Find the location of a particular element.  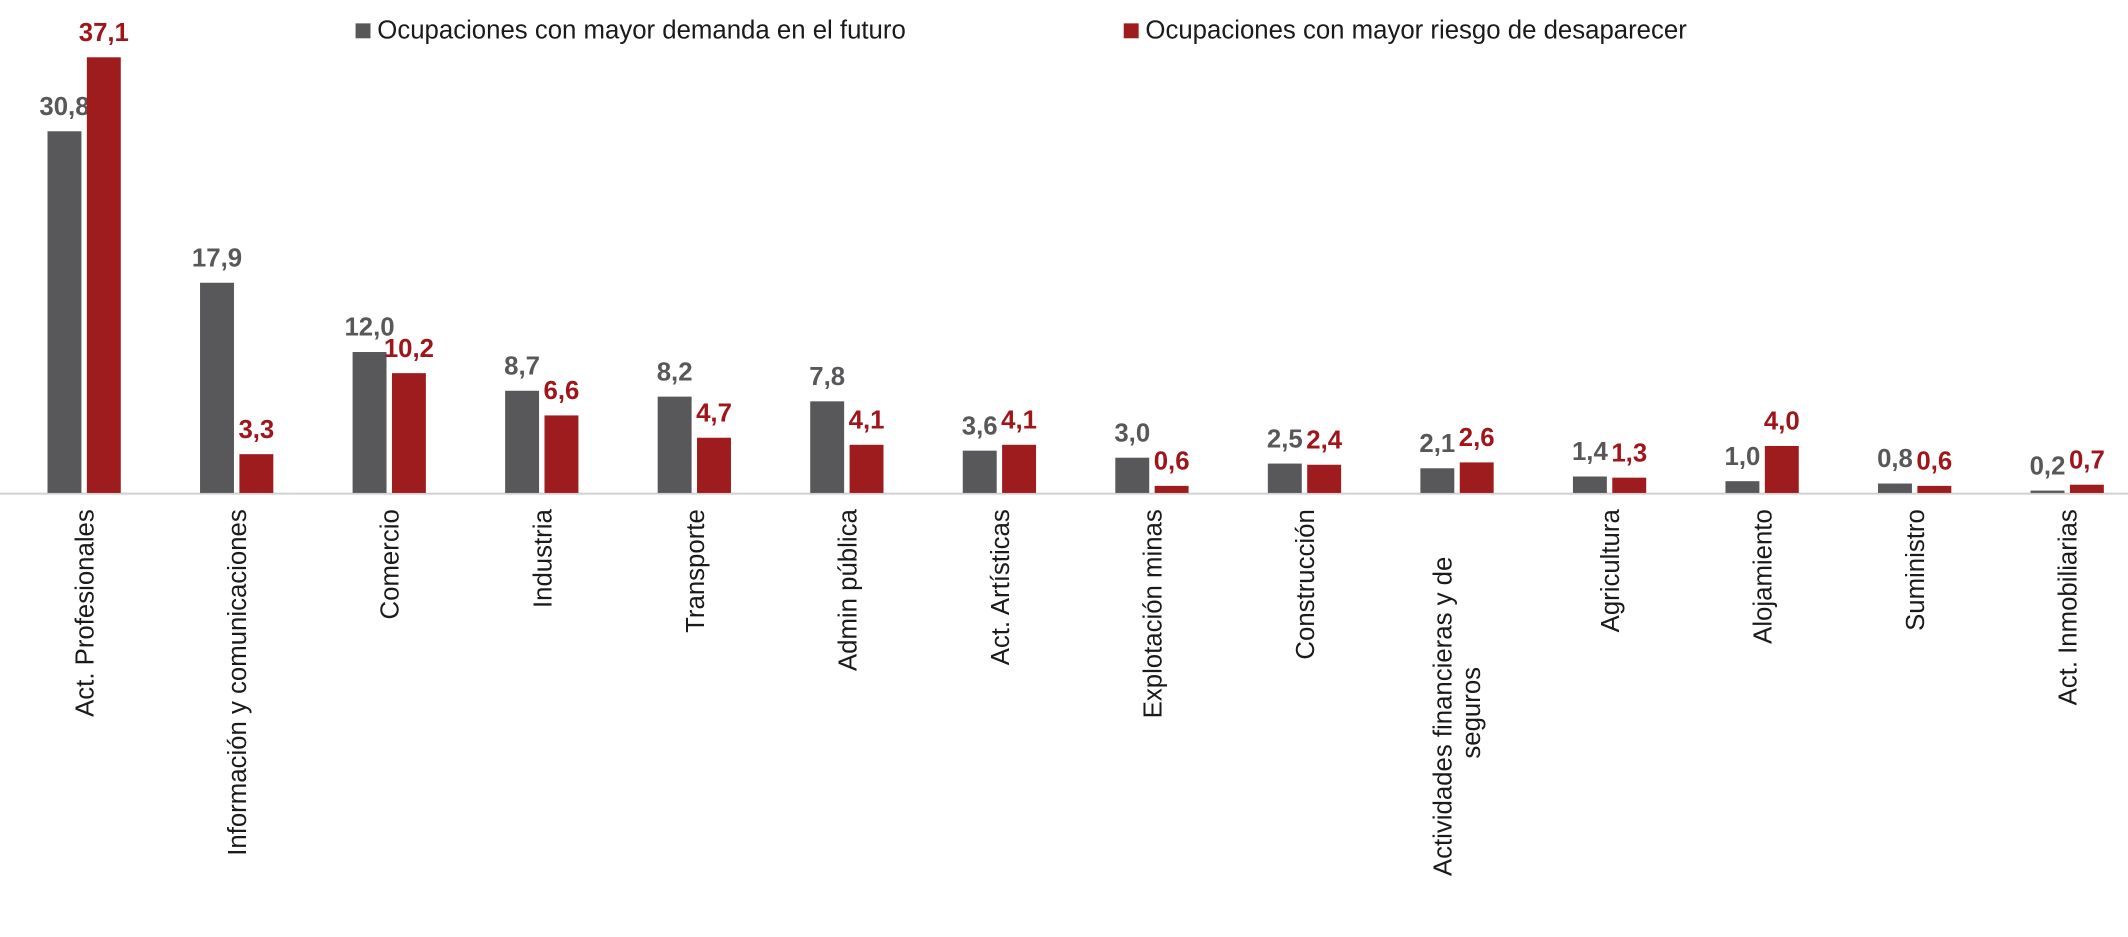

value-label: 0,7 is located at coordinates (2087, 460).